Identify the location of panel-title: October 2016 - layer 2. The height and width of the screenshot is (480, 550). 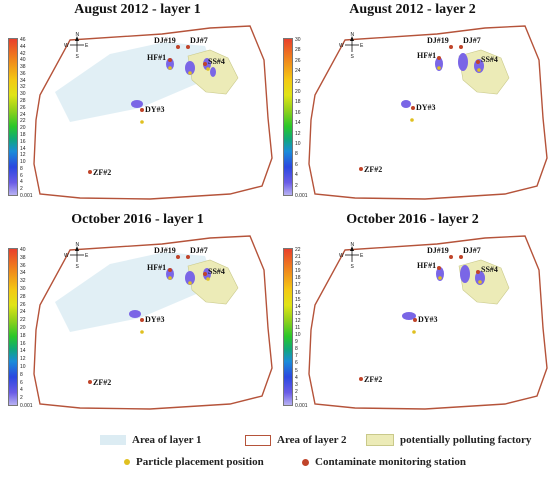
(412, 219).